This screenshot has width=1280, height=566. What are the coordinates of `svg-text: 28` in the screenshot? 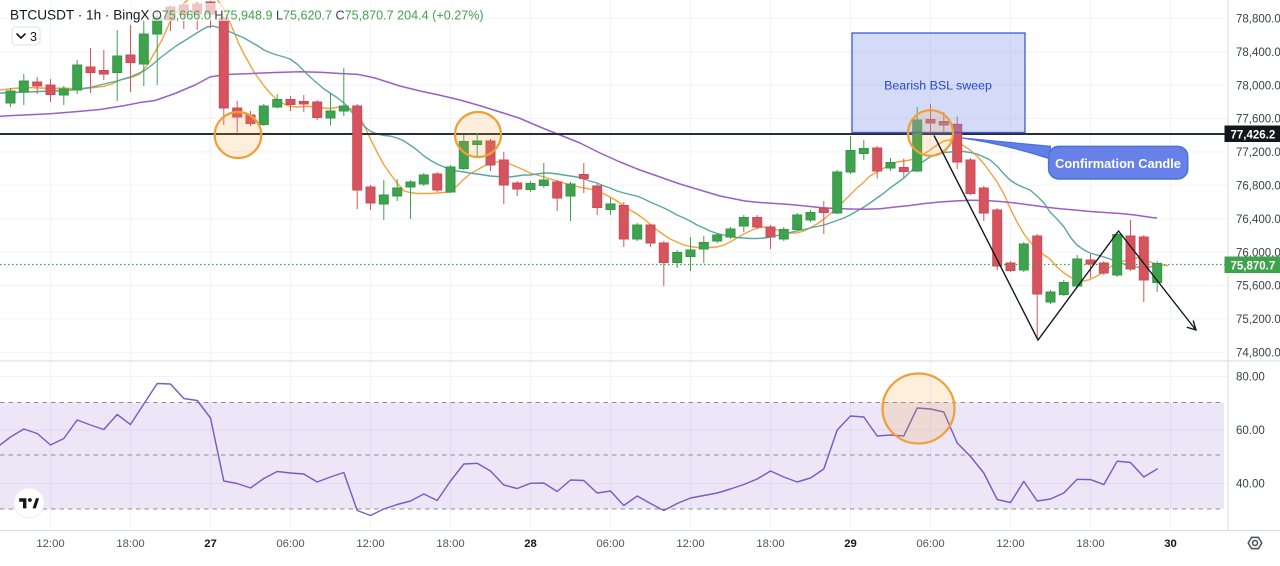 It's located at (530, 544).